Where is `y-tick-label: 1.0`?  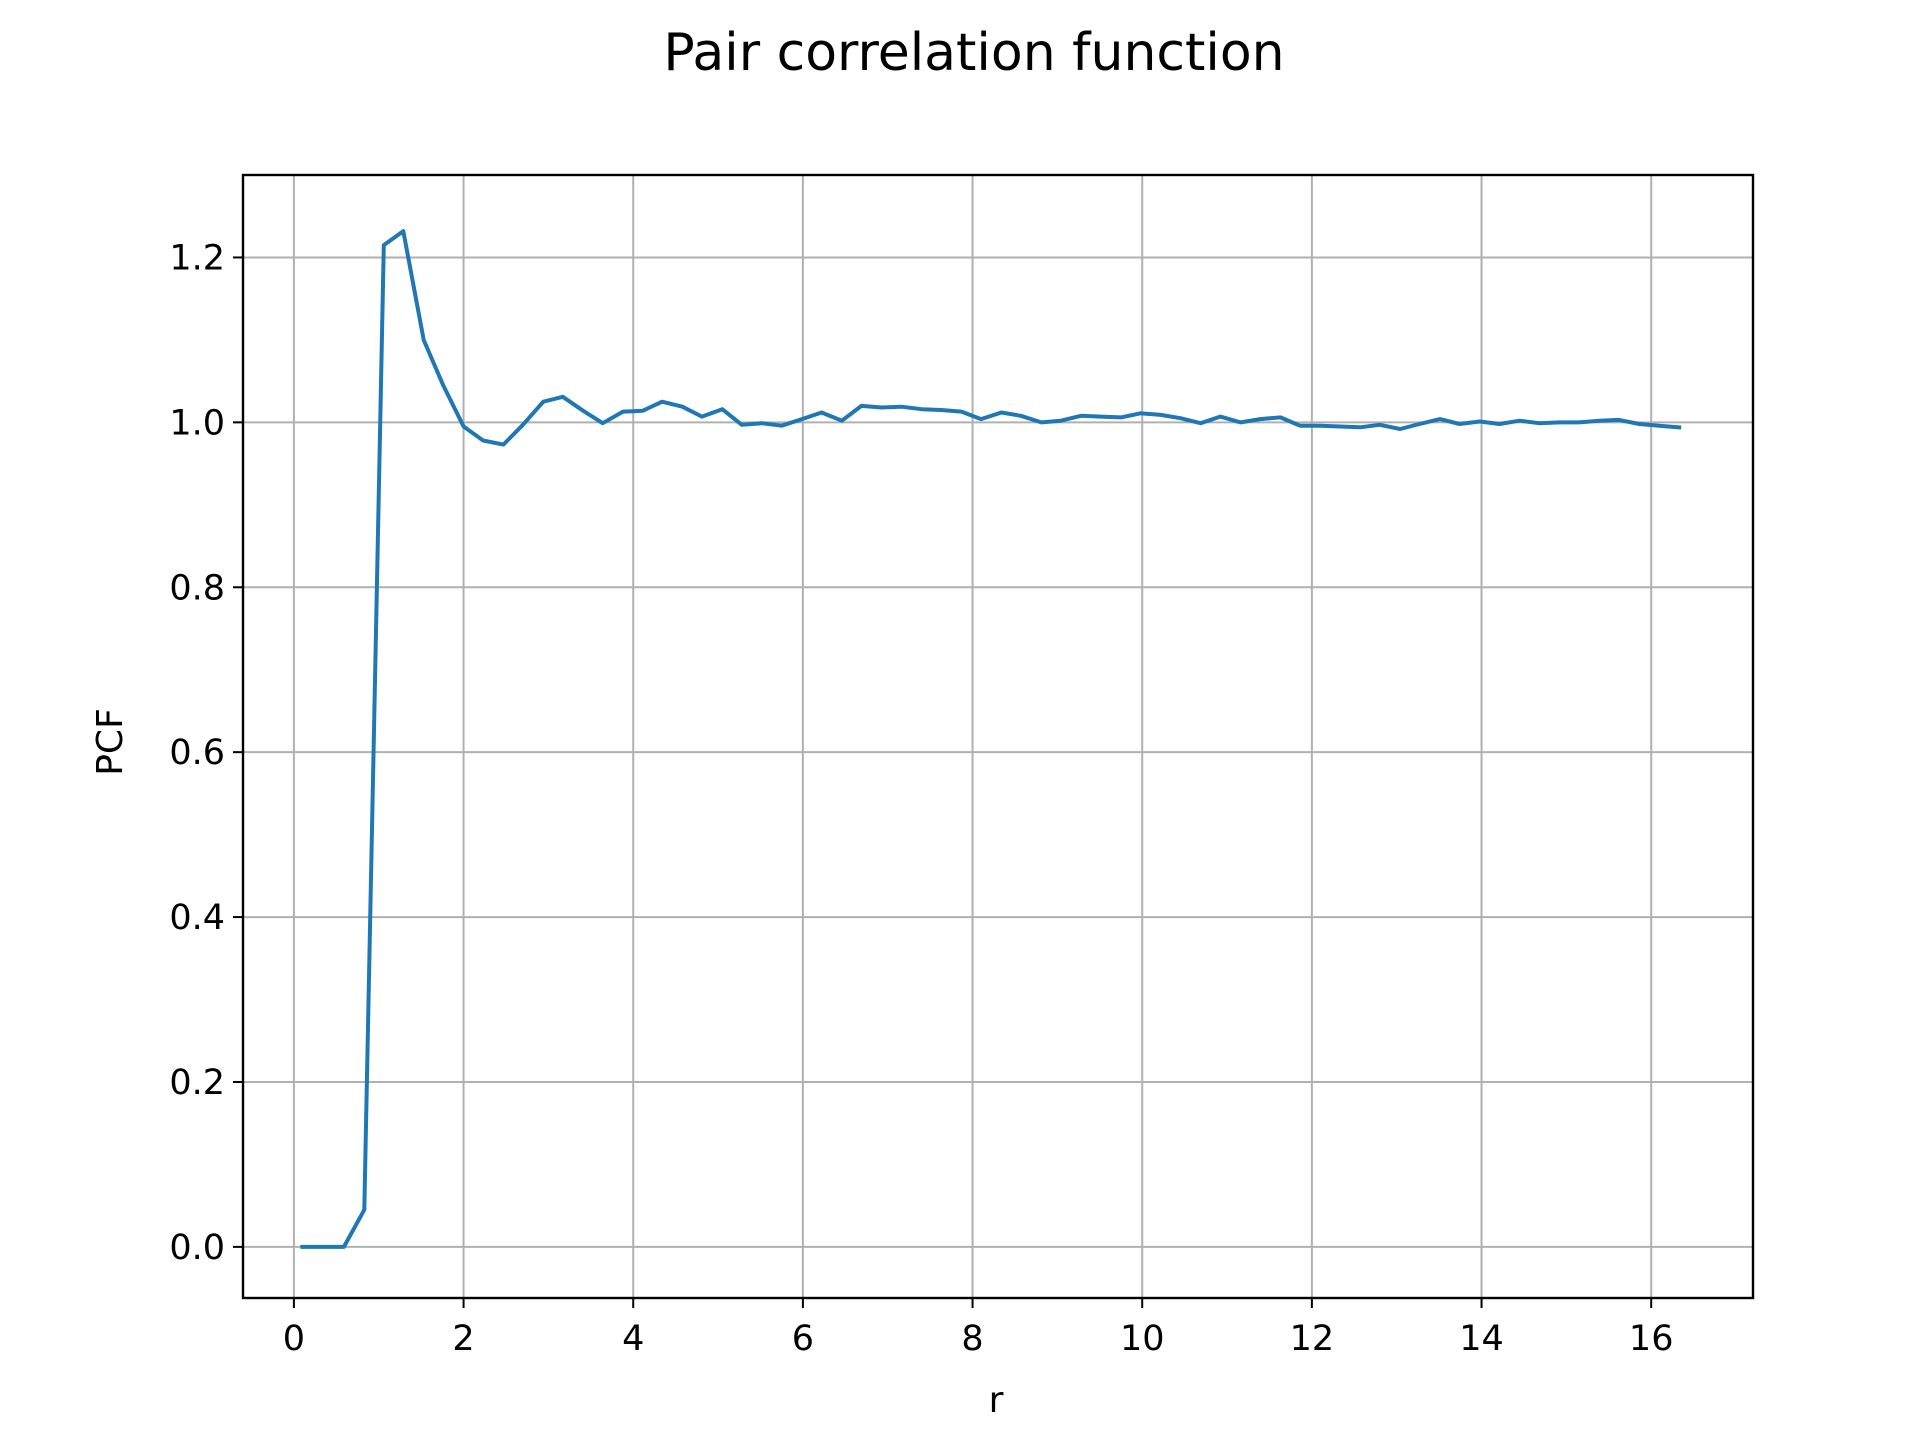 y-tick-label: 1.0 is located at coordinates (197, 423).